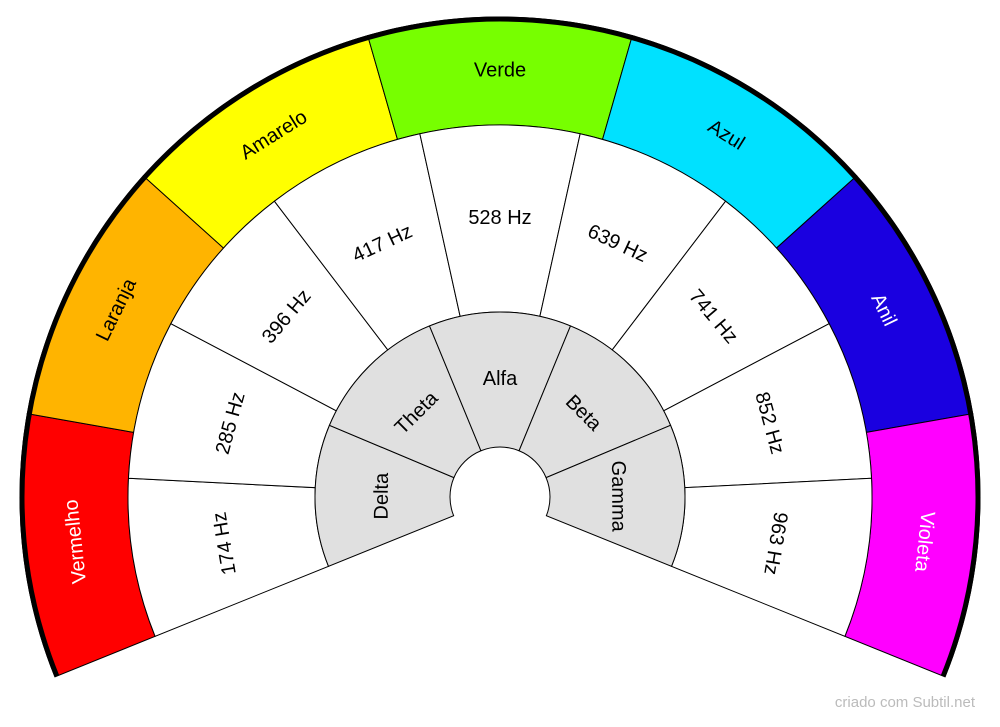  Describe the element at coordinates (500, 70) in the screenshot. I see `color-label: Verde` at that location.